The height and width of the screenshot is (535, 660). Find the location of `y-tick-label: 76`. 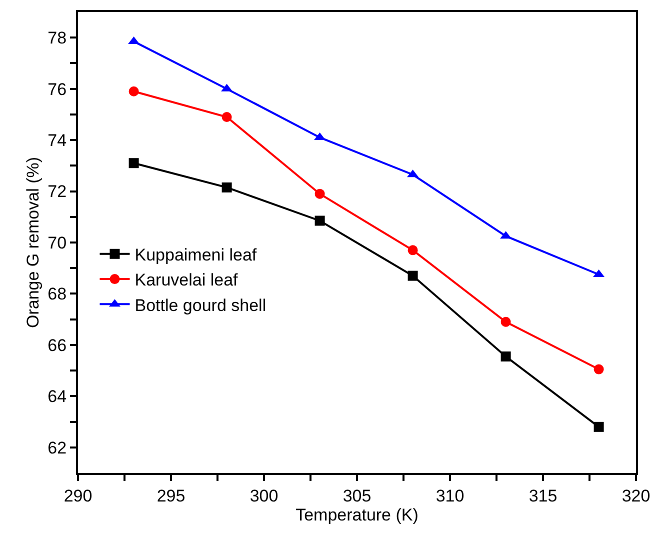

y-tick-label: 76 is located at coordinates (57, 89).